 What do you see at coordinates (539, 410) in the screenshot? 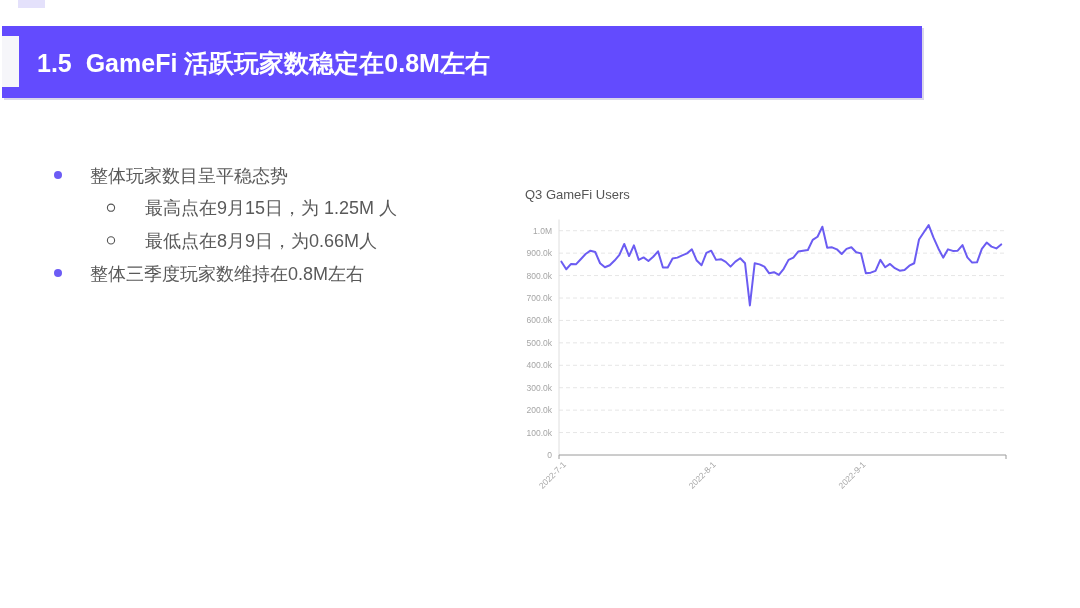
I see `y-tick-label: 200.0k` at bounding box center [539, 410].